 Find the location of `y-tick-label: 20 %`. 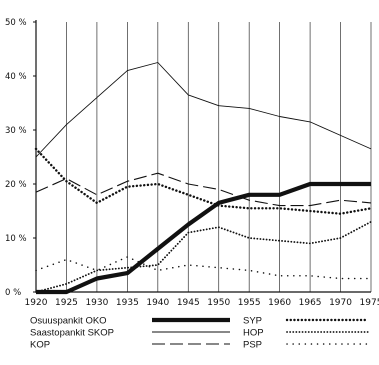

y-tick-label: 20 % is located at coordinates (16, 185).